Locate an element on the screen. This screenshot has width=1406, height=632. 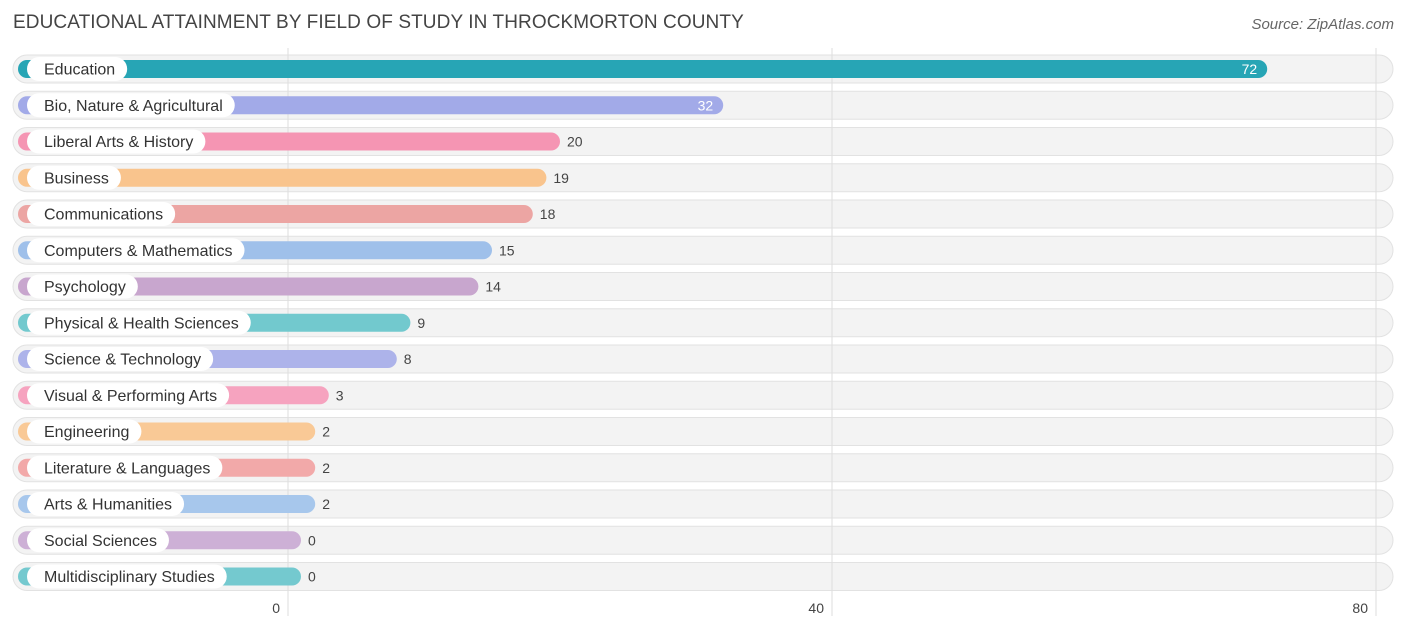
category-label: Arts & Humanities is located at coordinates (108, 505).